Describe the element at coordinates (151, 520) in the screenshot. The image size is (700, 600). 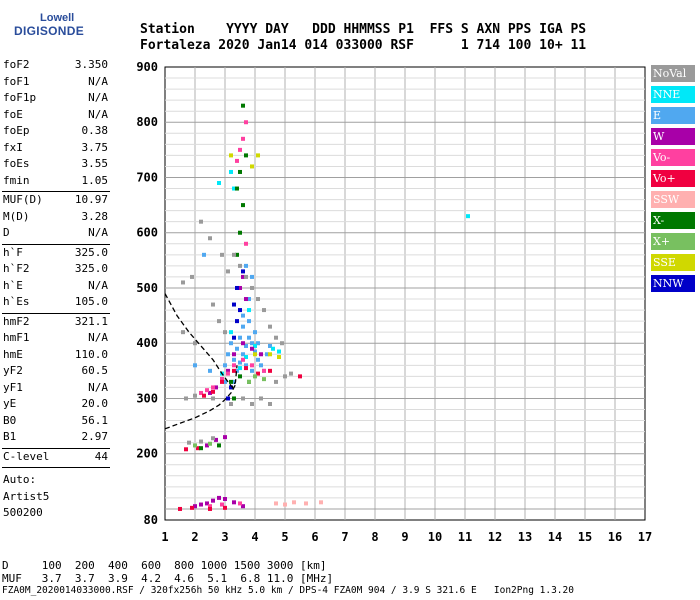
I see `y-tick-label: 80` at that location.